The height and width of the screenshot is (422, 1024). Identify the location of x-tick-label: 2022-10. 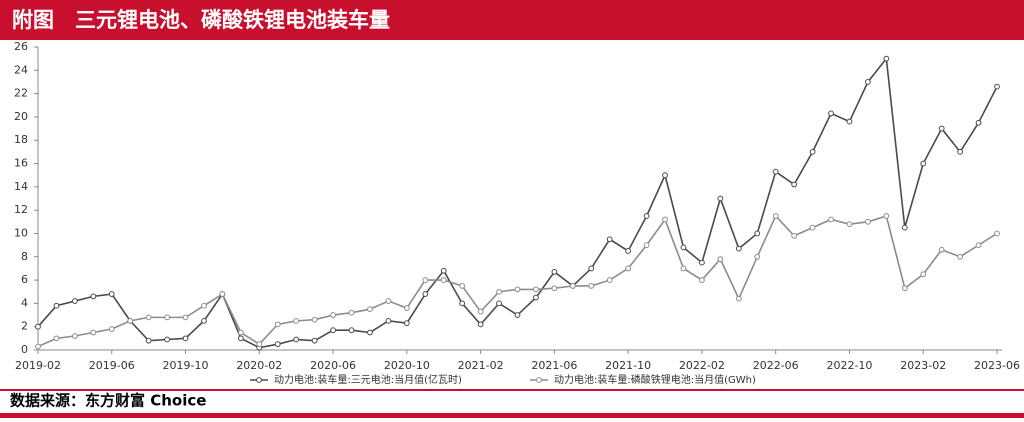
(849, 365).